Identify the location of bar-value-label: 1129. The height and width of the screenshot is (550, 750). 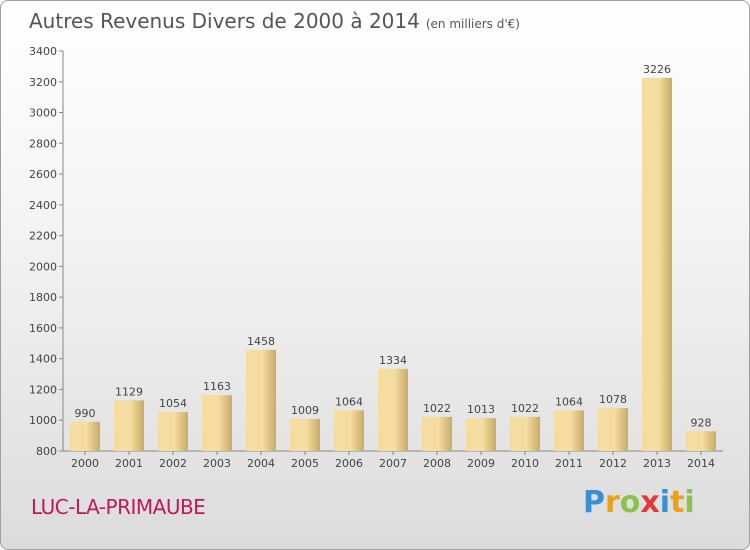
(129, 391).